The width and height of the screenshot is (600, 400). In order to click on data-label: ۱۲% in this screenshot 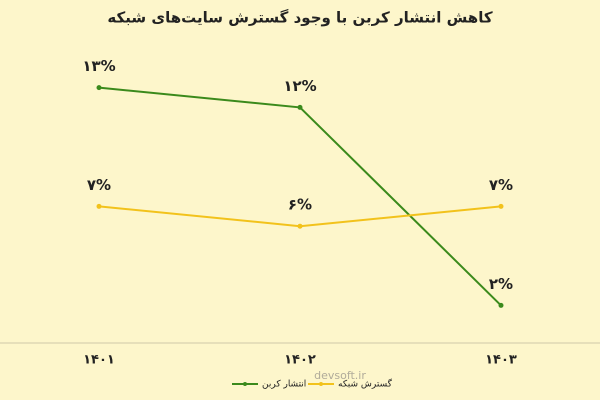, I will do `click(299, 86)`.